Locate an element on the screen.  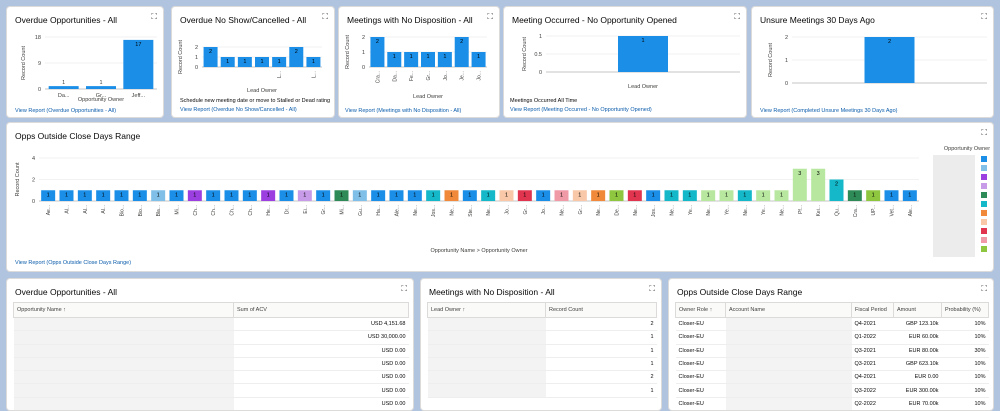
column-header: Fiscal Period is located at coordinates (872, 310).